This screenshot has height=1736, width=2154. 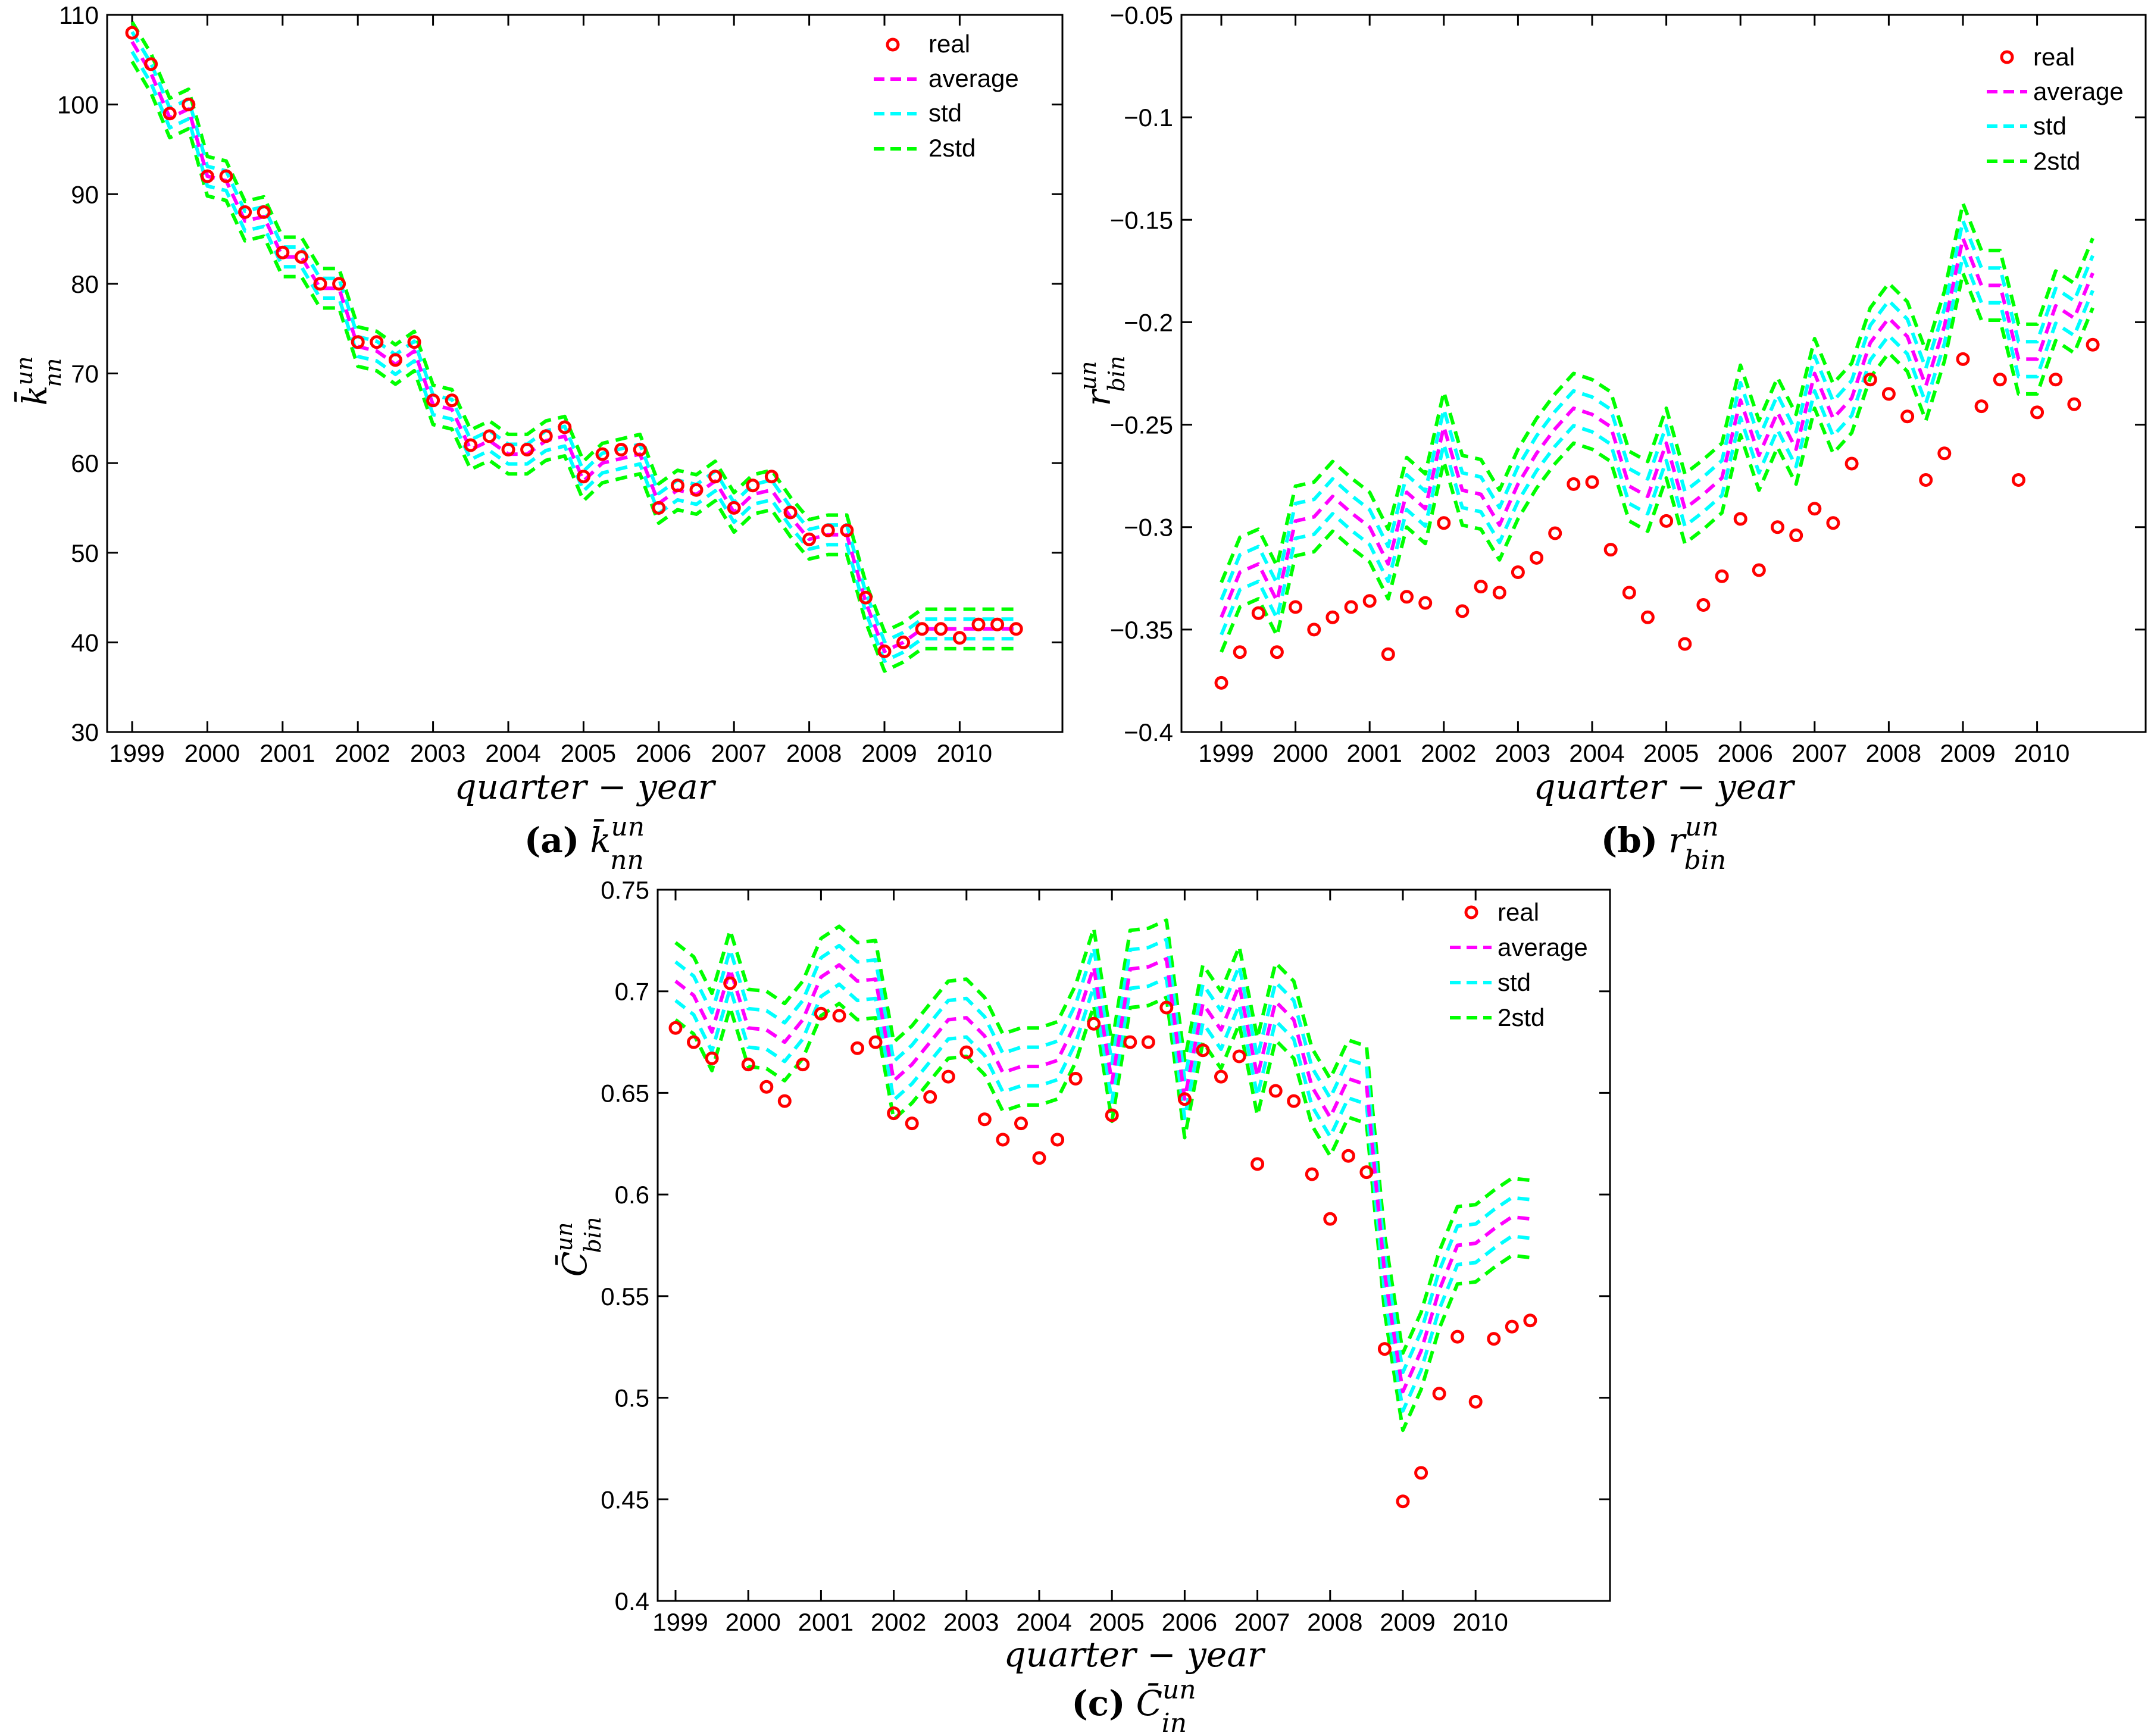 I want to click on y-tick-label-a-6: 90, so click(x=85, y=194).